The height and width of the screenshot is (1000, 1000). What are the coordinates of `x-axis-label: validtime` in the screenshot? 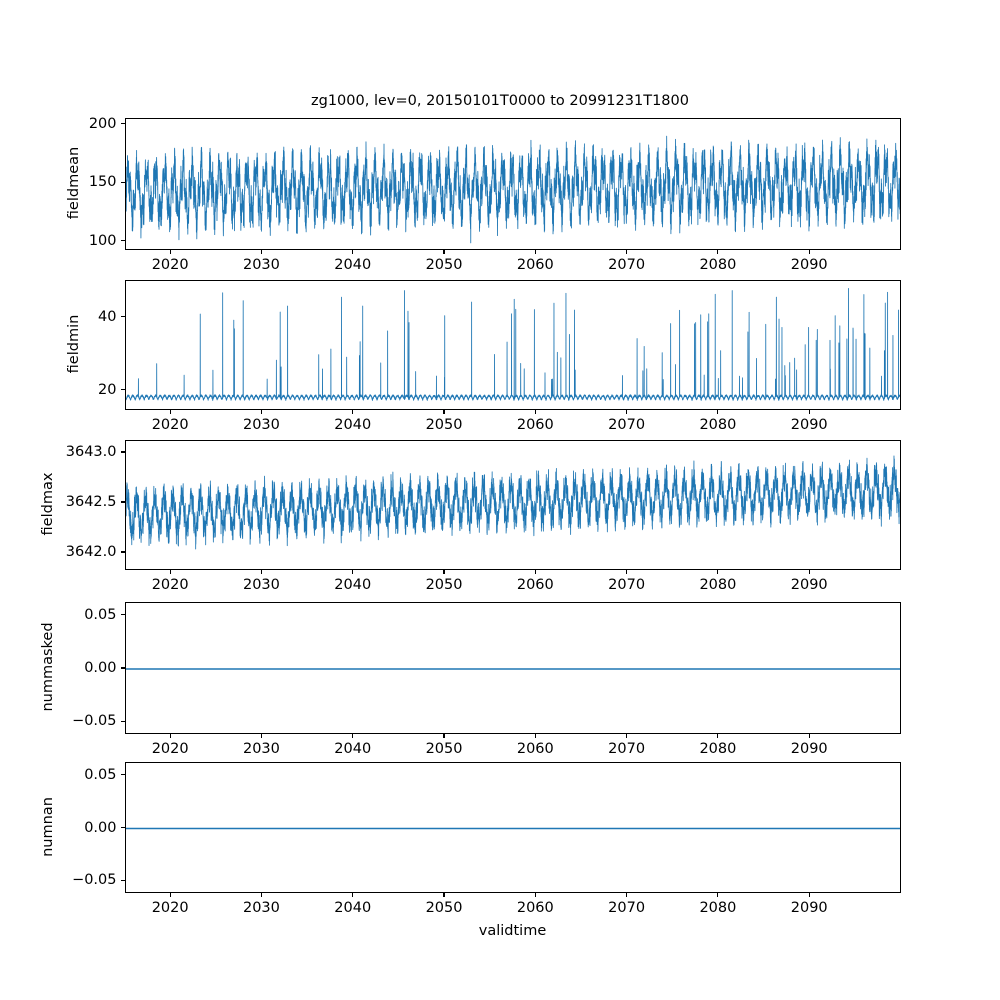 It's located at (512, 931).